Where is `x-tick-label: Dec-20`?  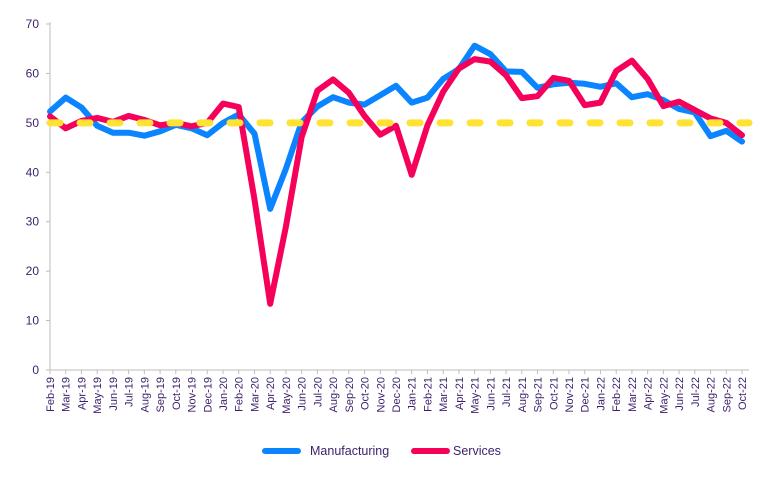
x-tick-label: Dec-20 is located at coordinates (397, 394).